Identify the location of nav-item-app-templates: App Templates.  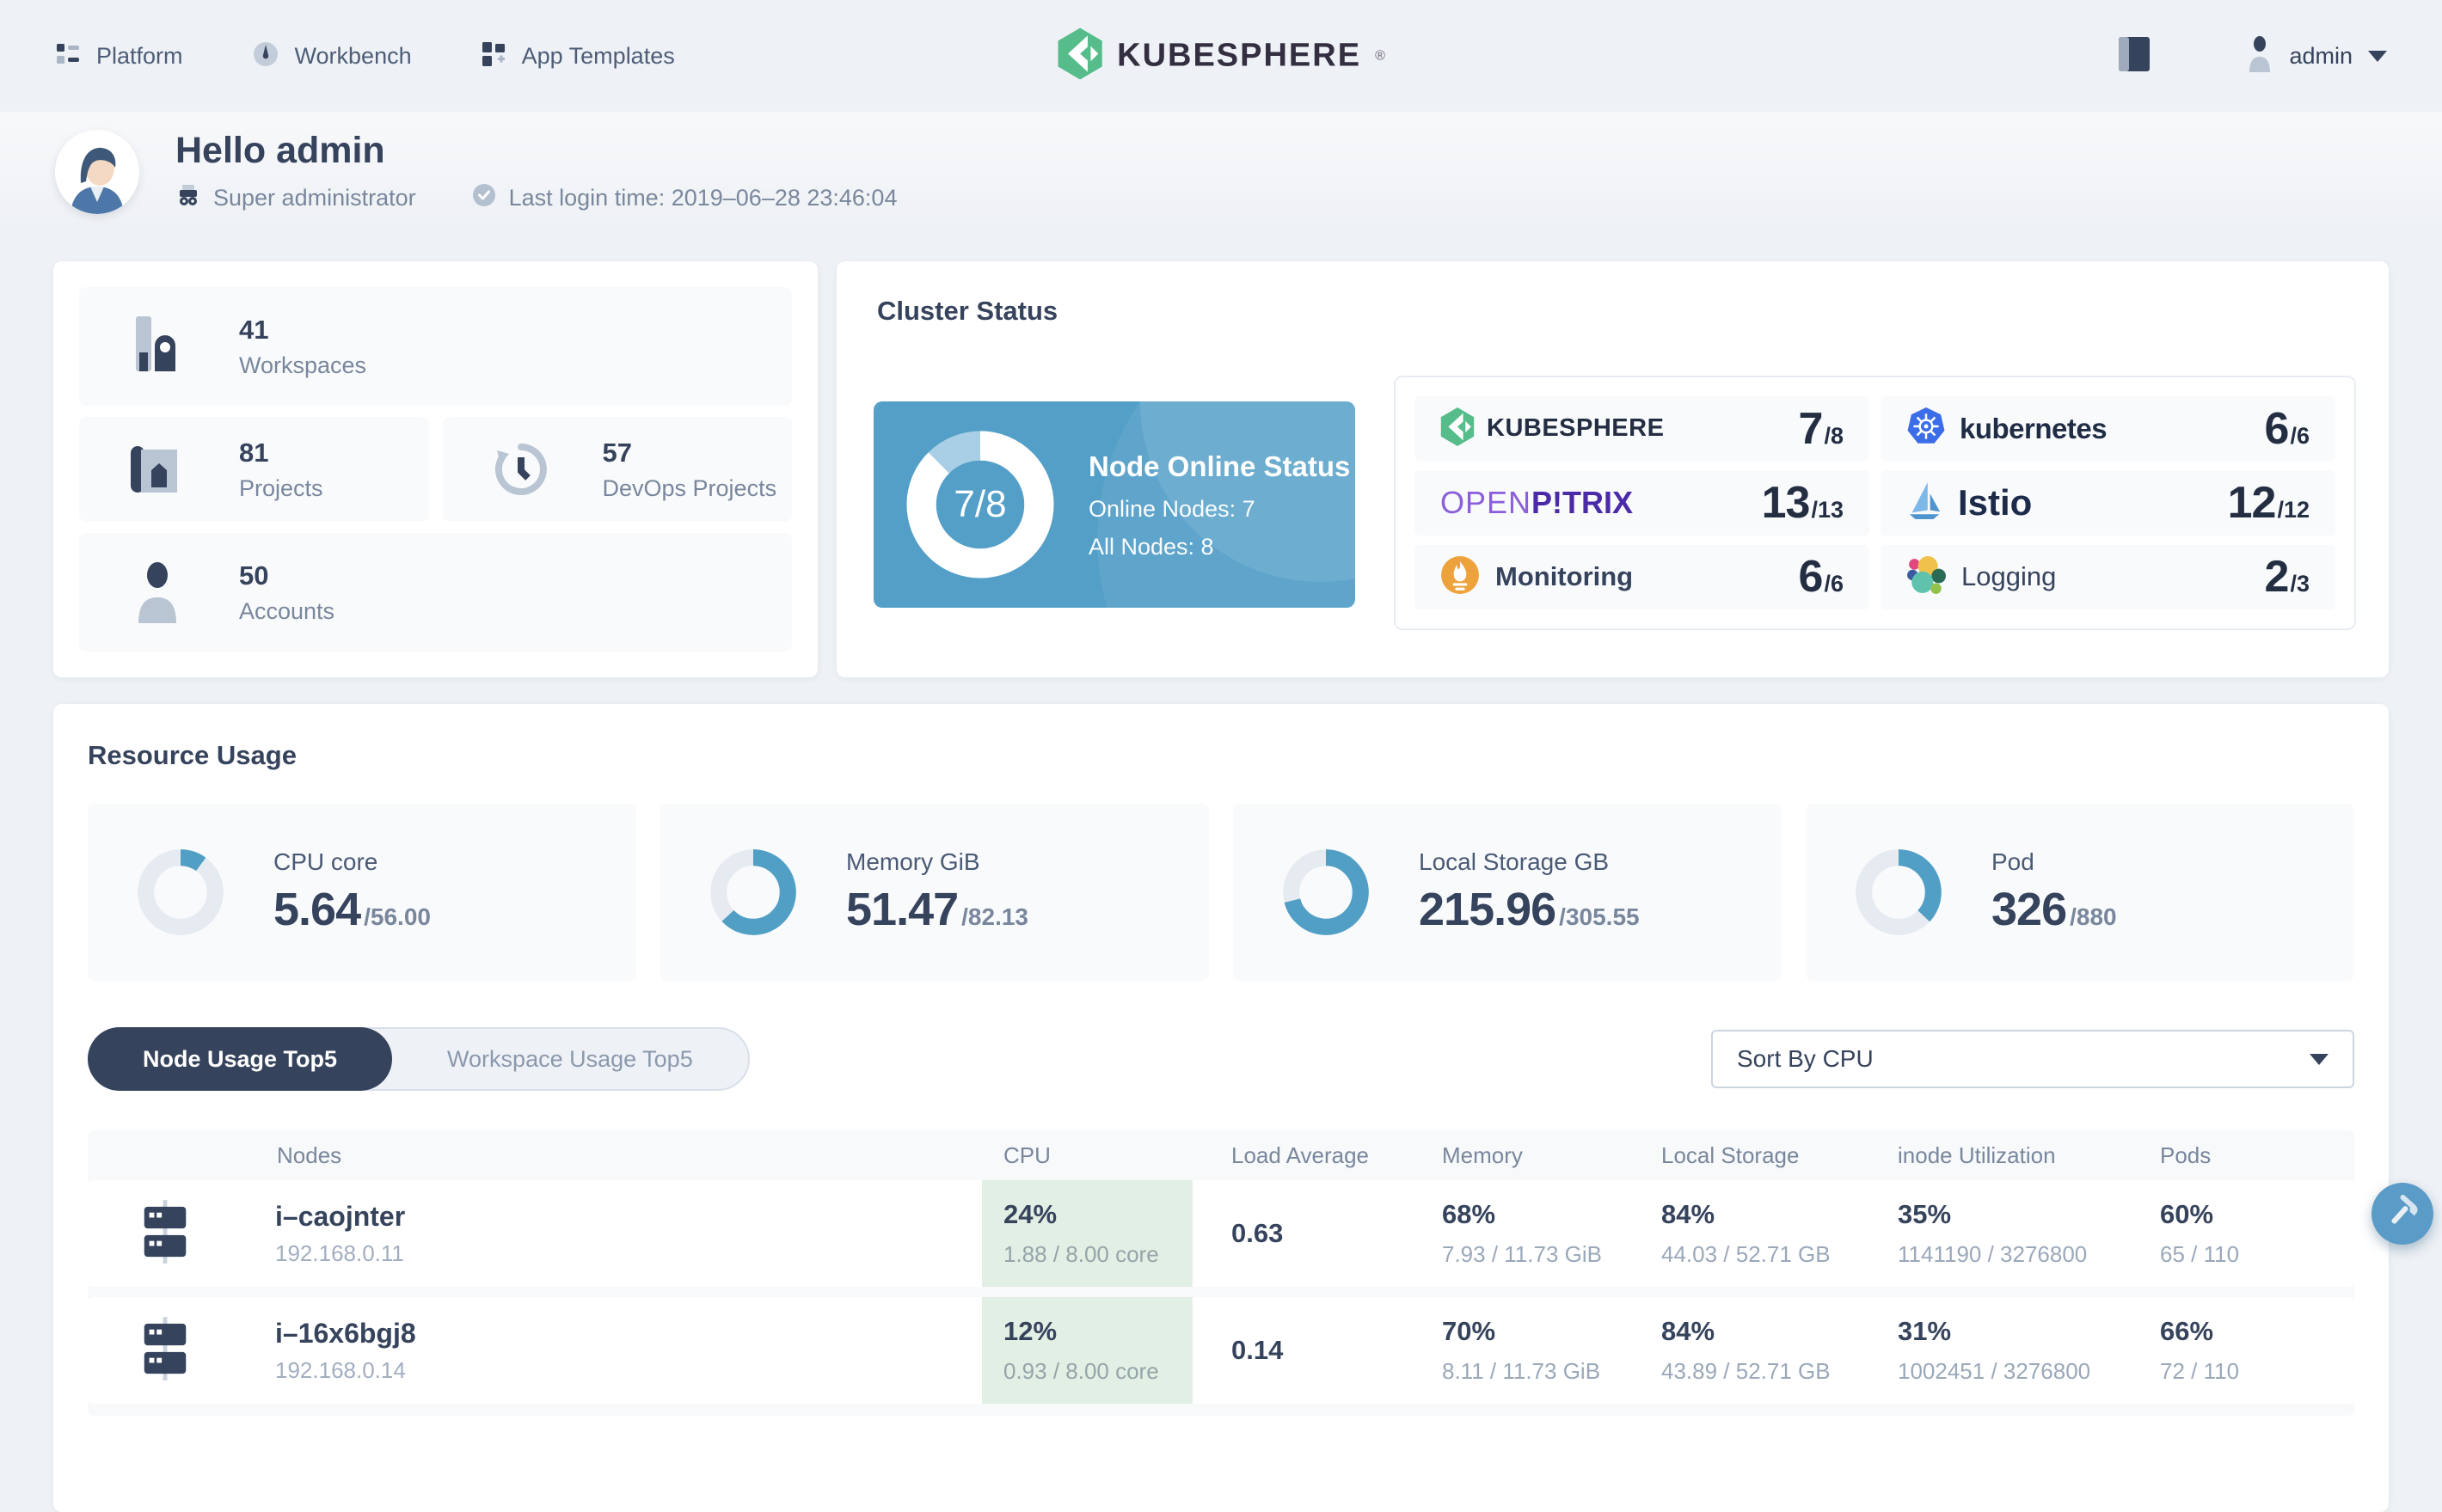
(578, 56).